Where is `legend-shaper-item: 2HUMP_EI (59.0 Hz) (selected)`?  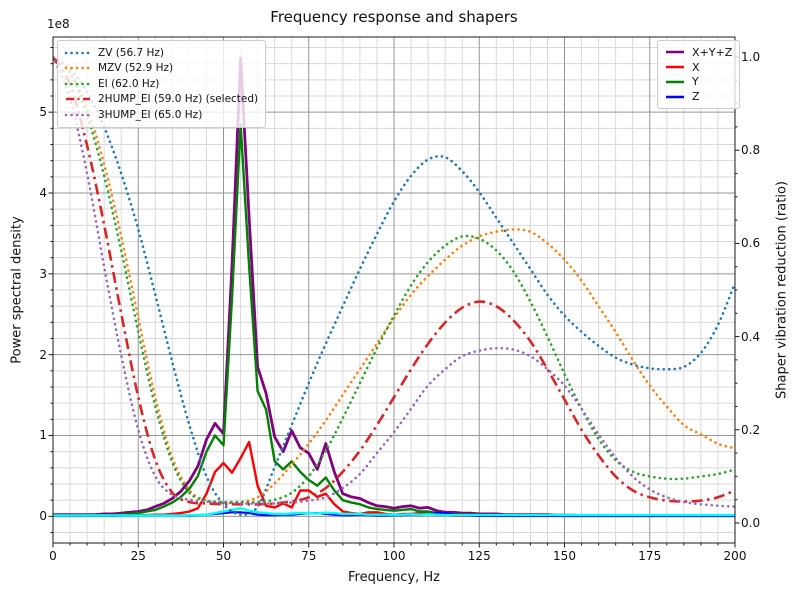 legend-shaper-item: 2HUMP_EI (59.0 Hz) (selected) is located at coordinates (161, 100).